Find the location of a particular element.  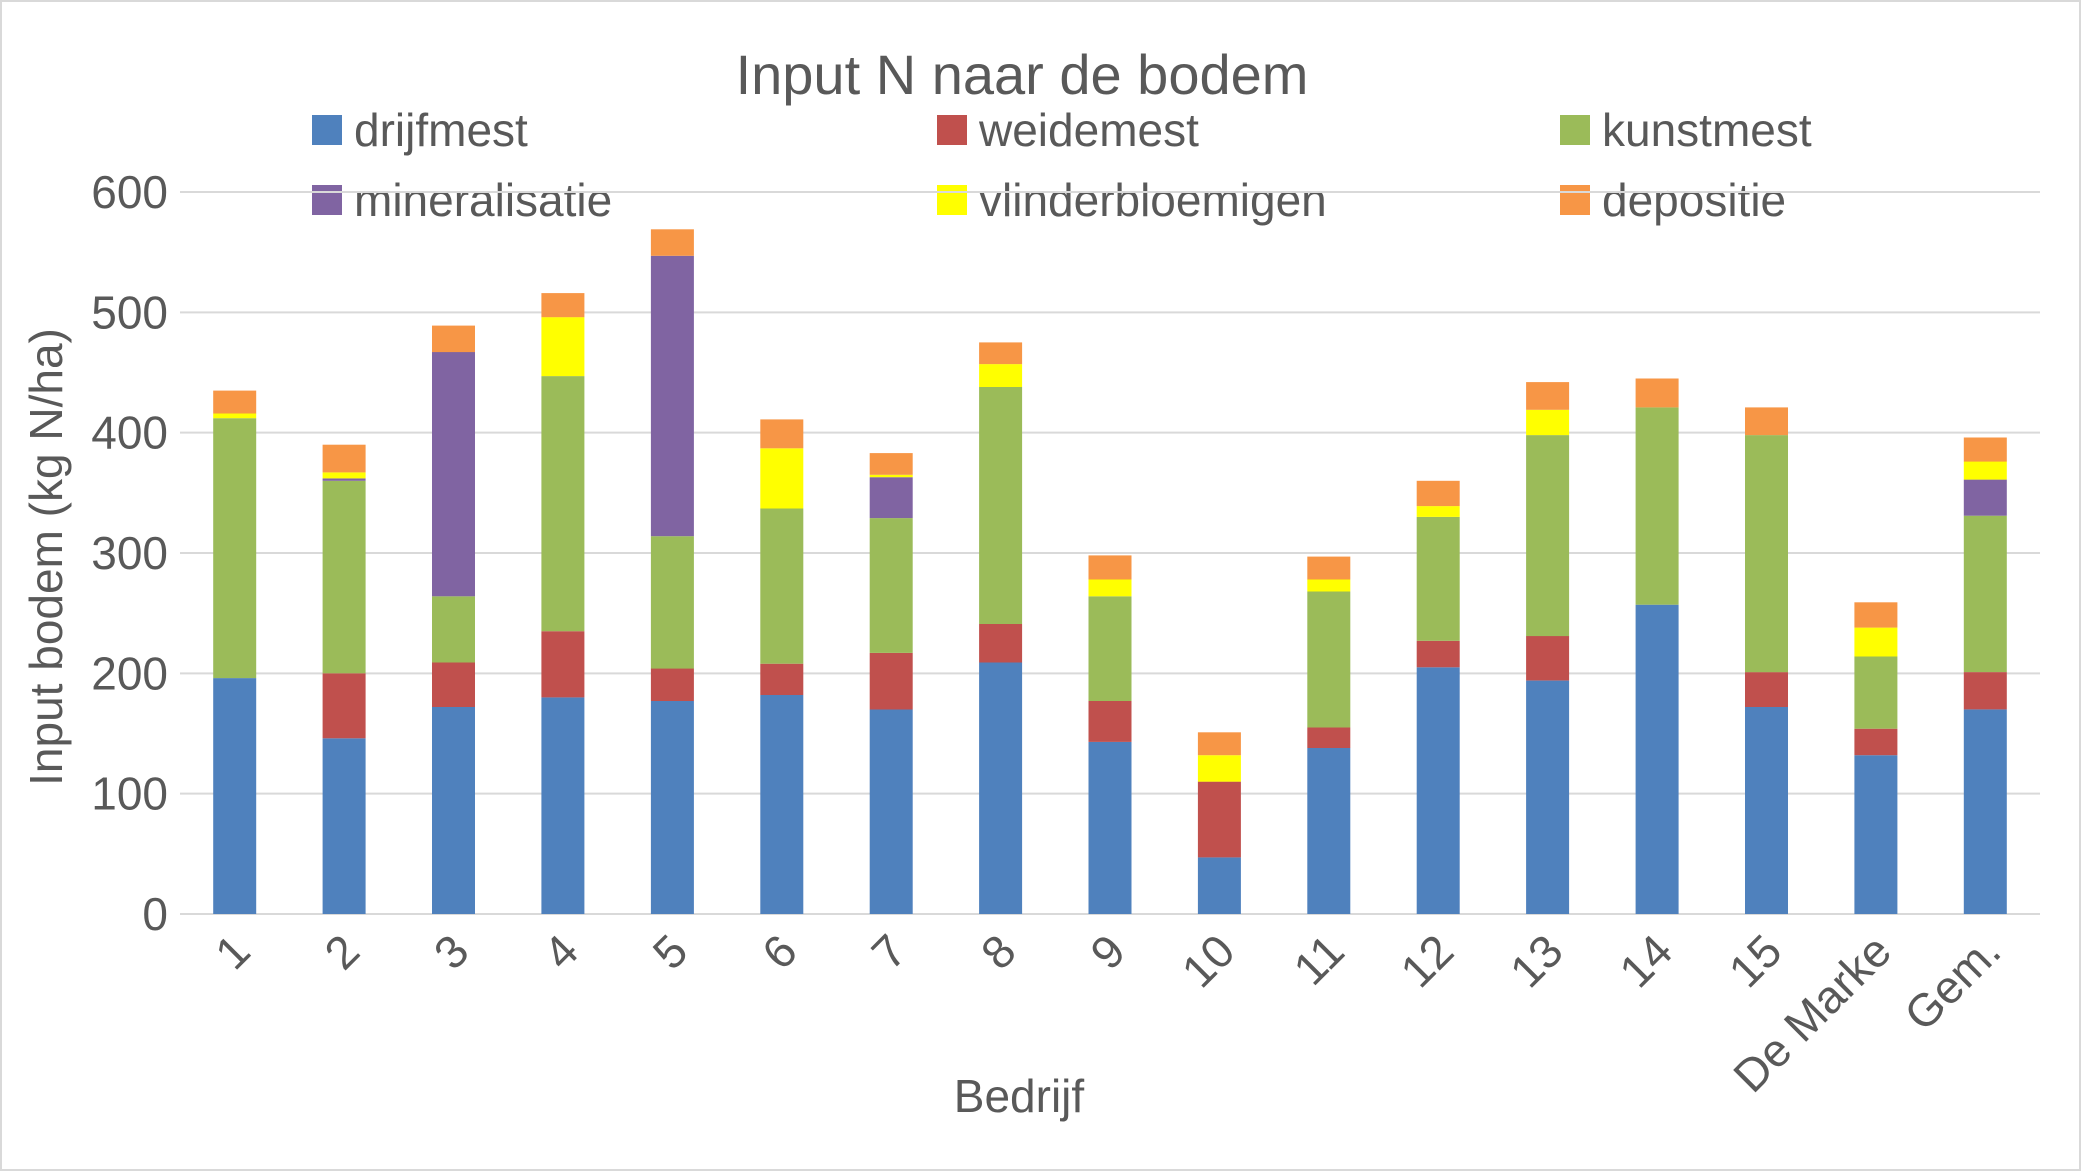

bar-13-kunstmest is located at coordinates (1548, 536).